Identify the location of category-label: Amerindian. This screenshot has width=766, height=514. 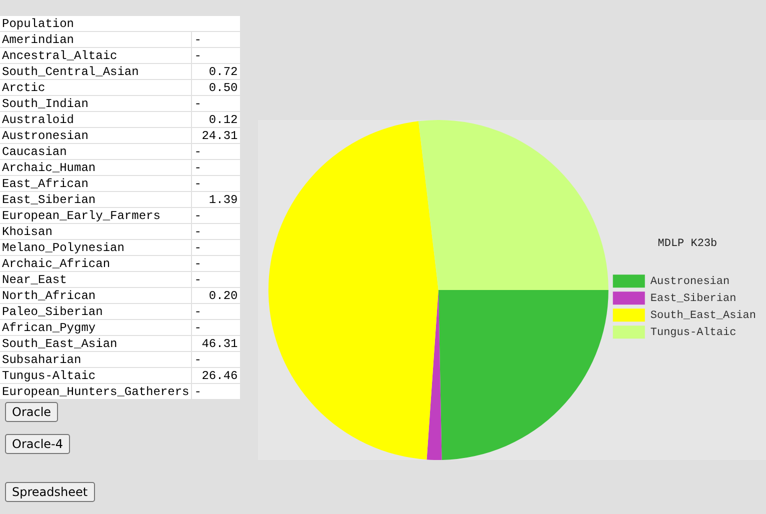
(96, 40).